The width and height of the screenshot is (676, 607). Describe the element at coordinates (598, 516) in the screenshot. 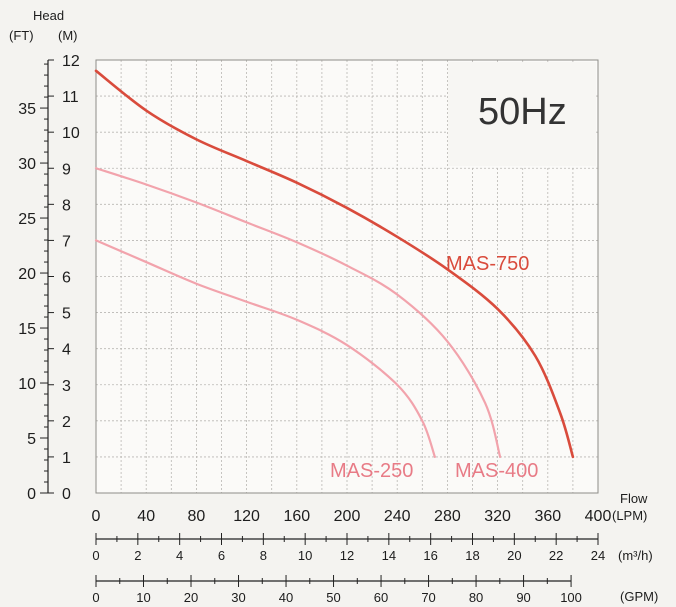

I see `x-tick-label-lpm: 400` at that location.